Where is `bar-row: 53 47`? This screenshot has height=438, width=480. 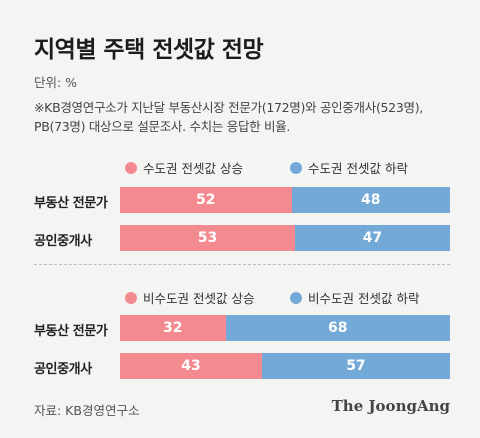 bar-row: 53 47 is located at coordinates (285, 238).